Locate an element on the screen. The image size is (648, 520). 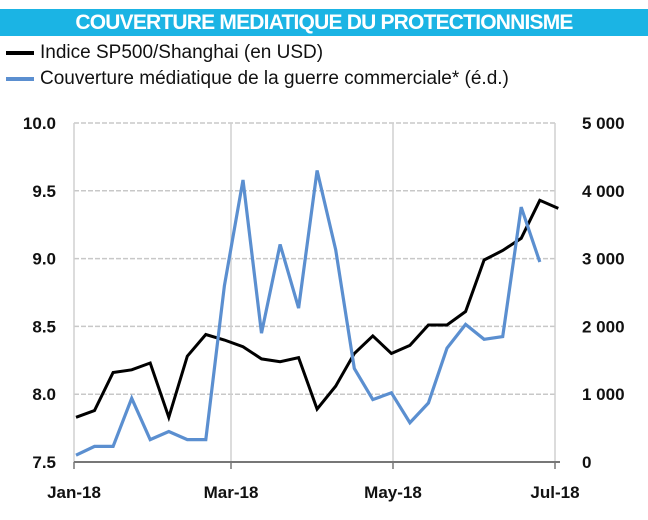
x-tick-label: Jan-18 is located at coordinates (74, 492).